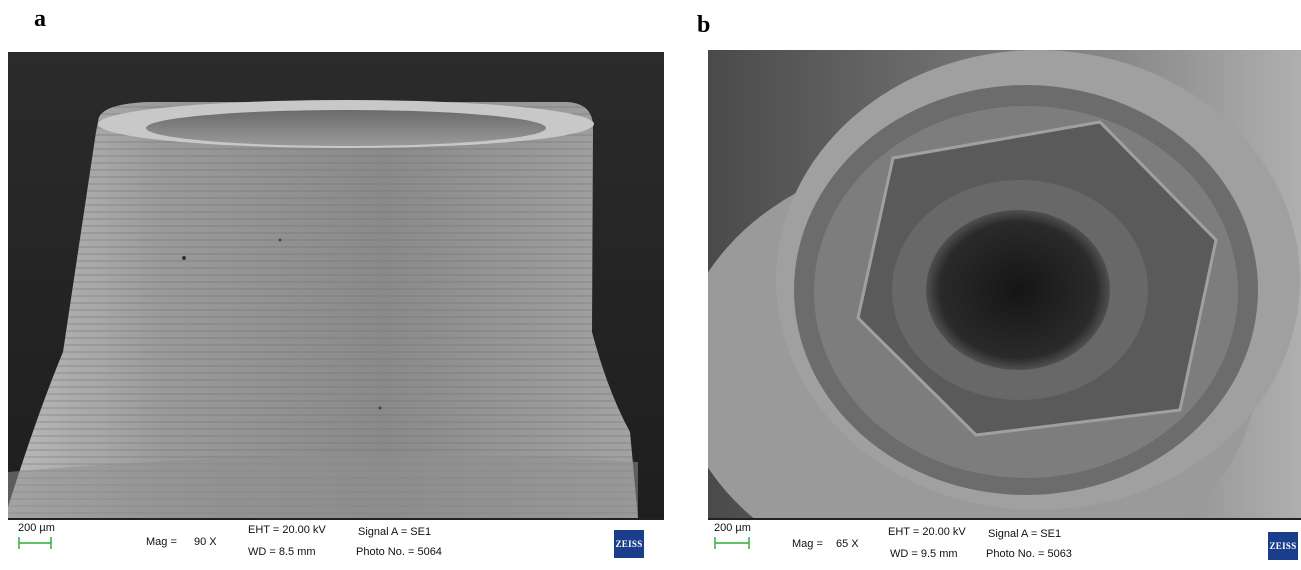 This screenshot has height=570, width=1301. What do you see at coordinates (1029, 554) in the screenshot?
I see `photo-number: Photo No. = 5063` at bounding box center [1029, 554].